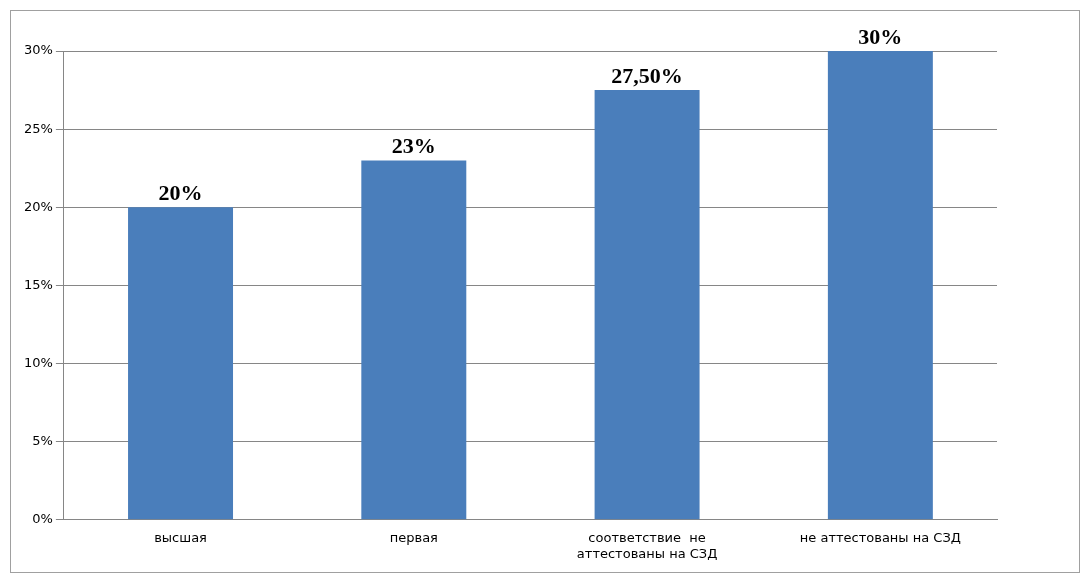 This screenshot has width=1091, height=583. Describe the element at coordinates (880, 36) in the screenshot. I see `data-label: 30%` at that location.